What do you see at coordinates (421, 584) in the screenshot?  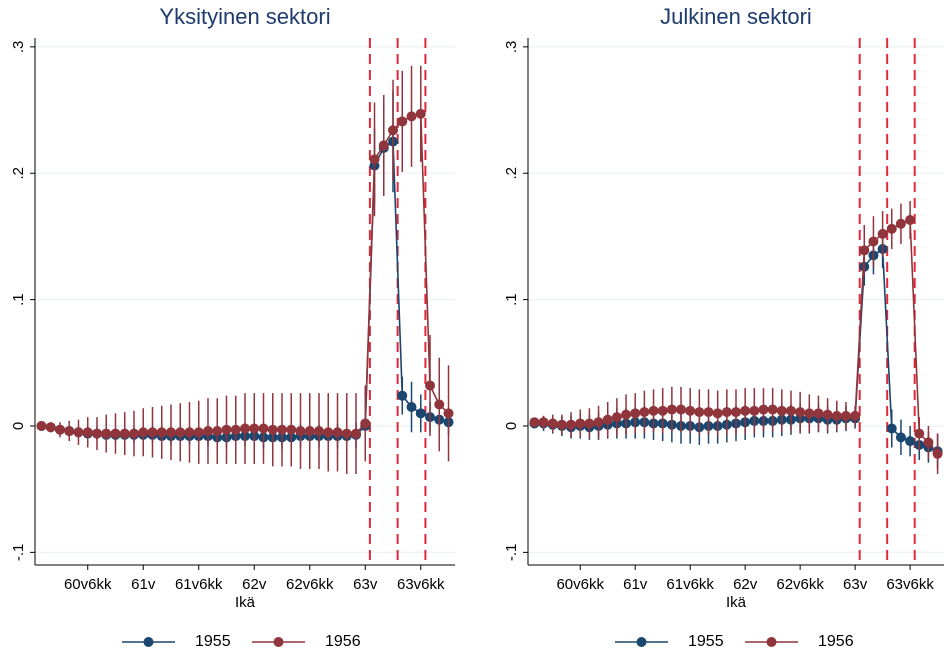 I see `x-tick-label: 63v6kk` at bounding box center [421, 584].